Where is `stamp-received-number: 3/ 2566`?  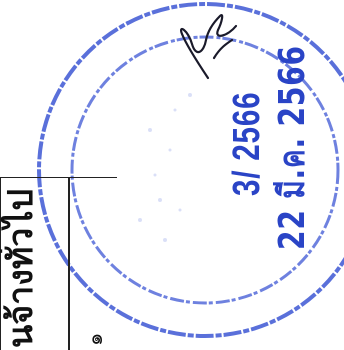
stamp-received-number: 3/ 2566 is located at coordinates (247, 143).